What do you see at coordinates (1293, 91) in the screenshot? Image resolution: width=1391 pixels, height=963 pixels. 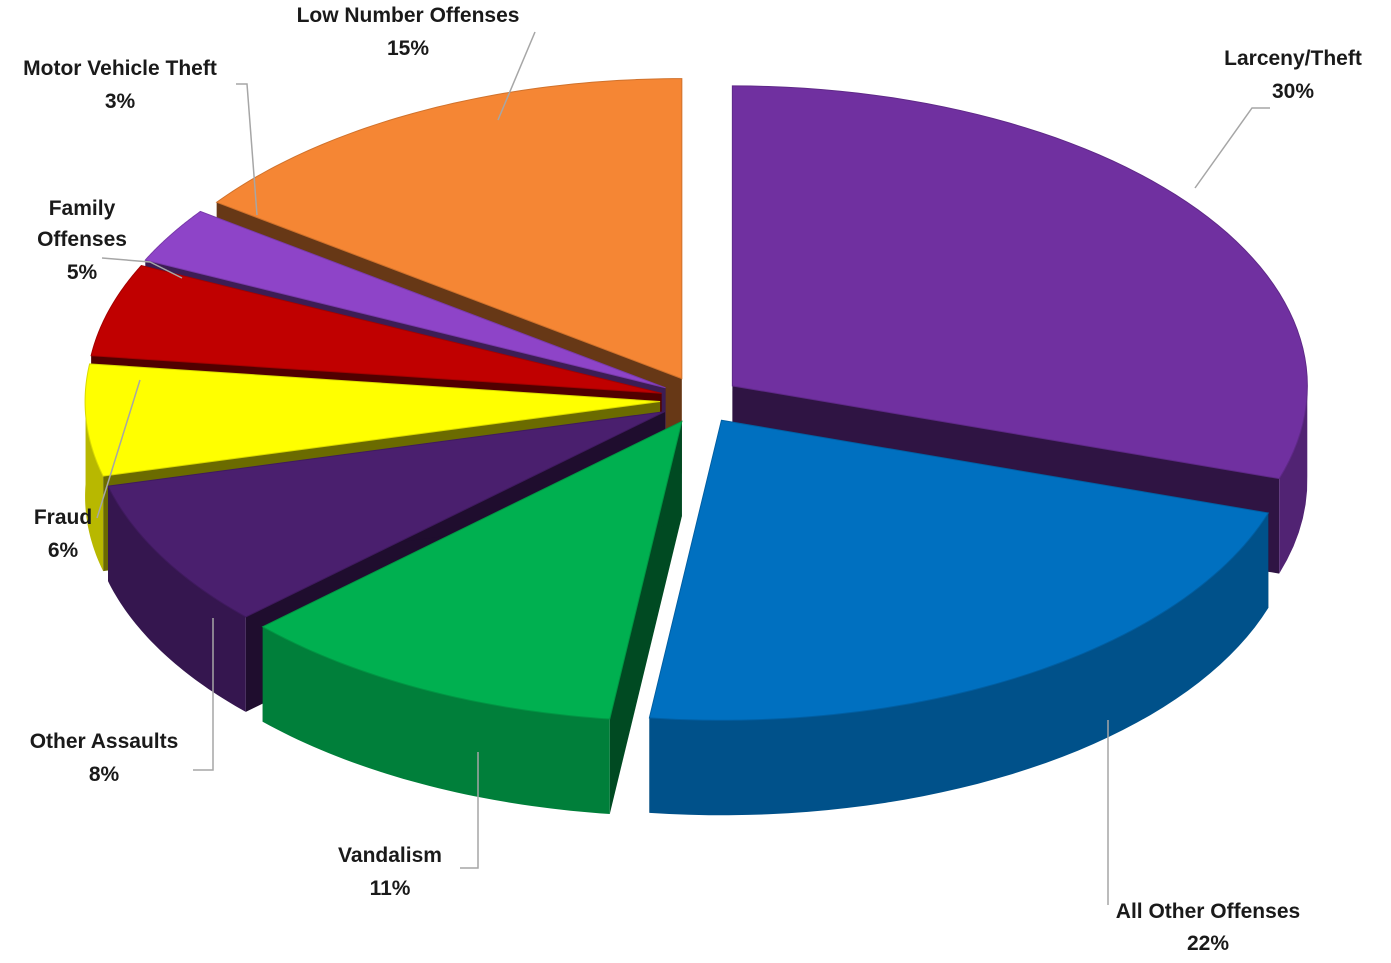 I see `value-label-larceny-theft: 30%` at bounding box center [1293, 91].